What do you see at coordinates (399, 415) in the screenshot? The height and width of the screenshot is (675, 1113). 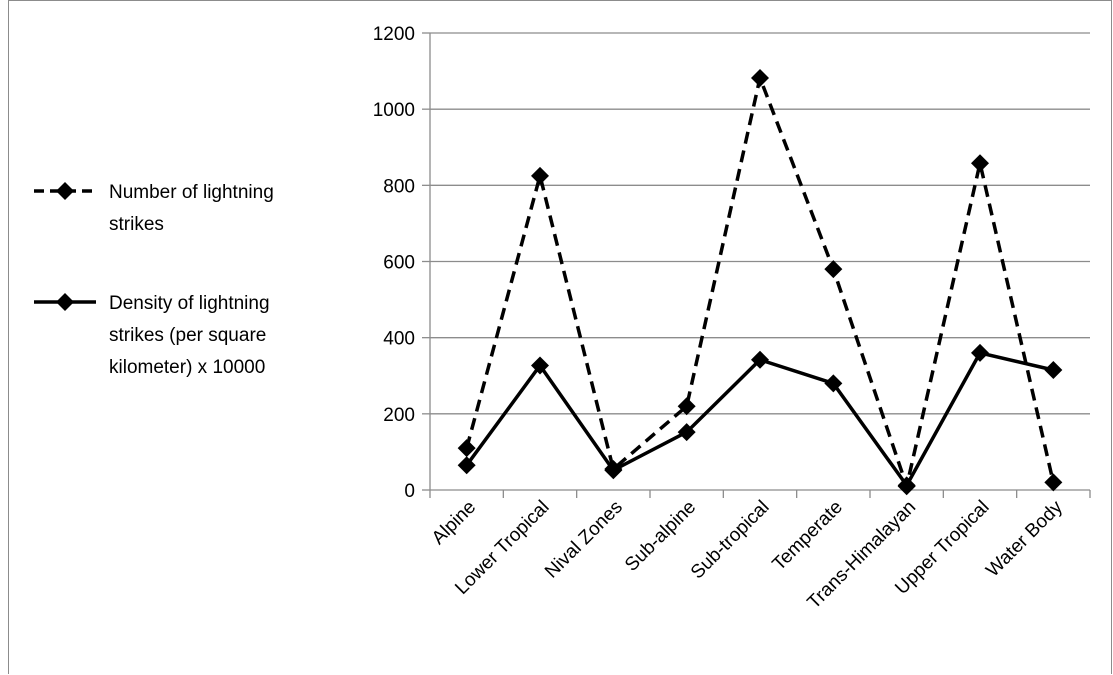 I see `y-tick-label: 200` at bounding box center [399, 415].